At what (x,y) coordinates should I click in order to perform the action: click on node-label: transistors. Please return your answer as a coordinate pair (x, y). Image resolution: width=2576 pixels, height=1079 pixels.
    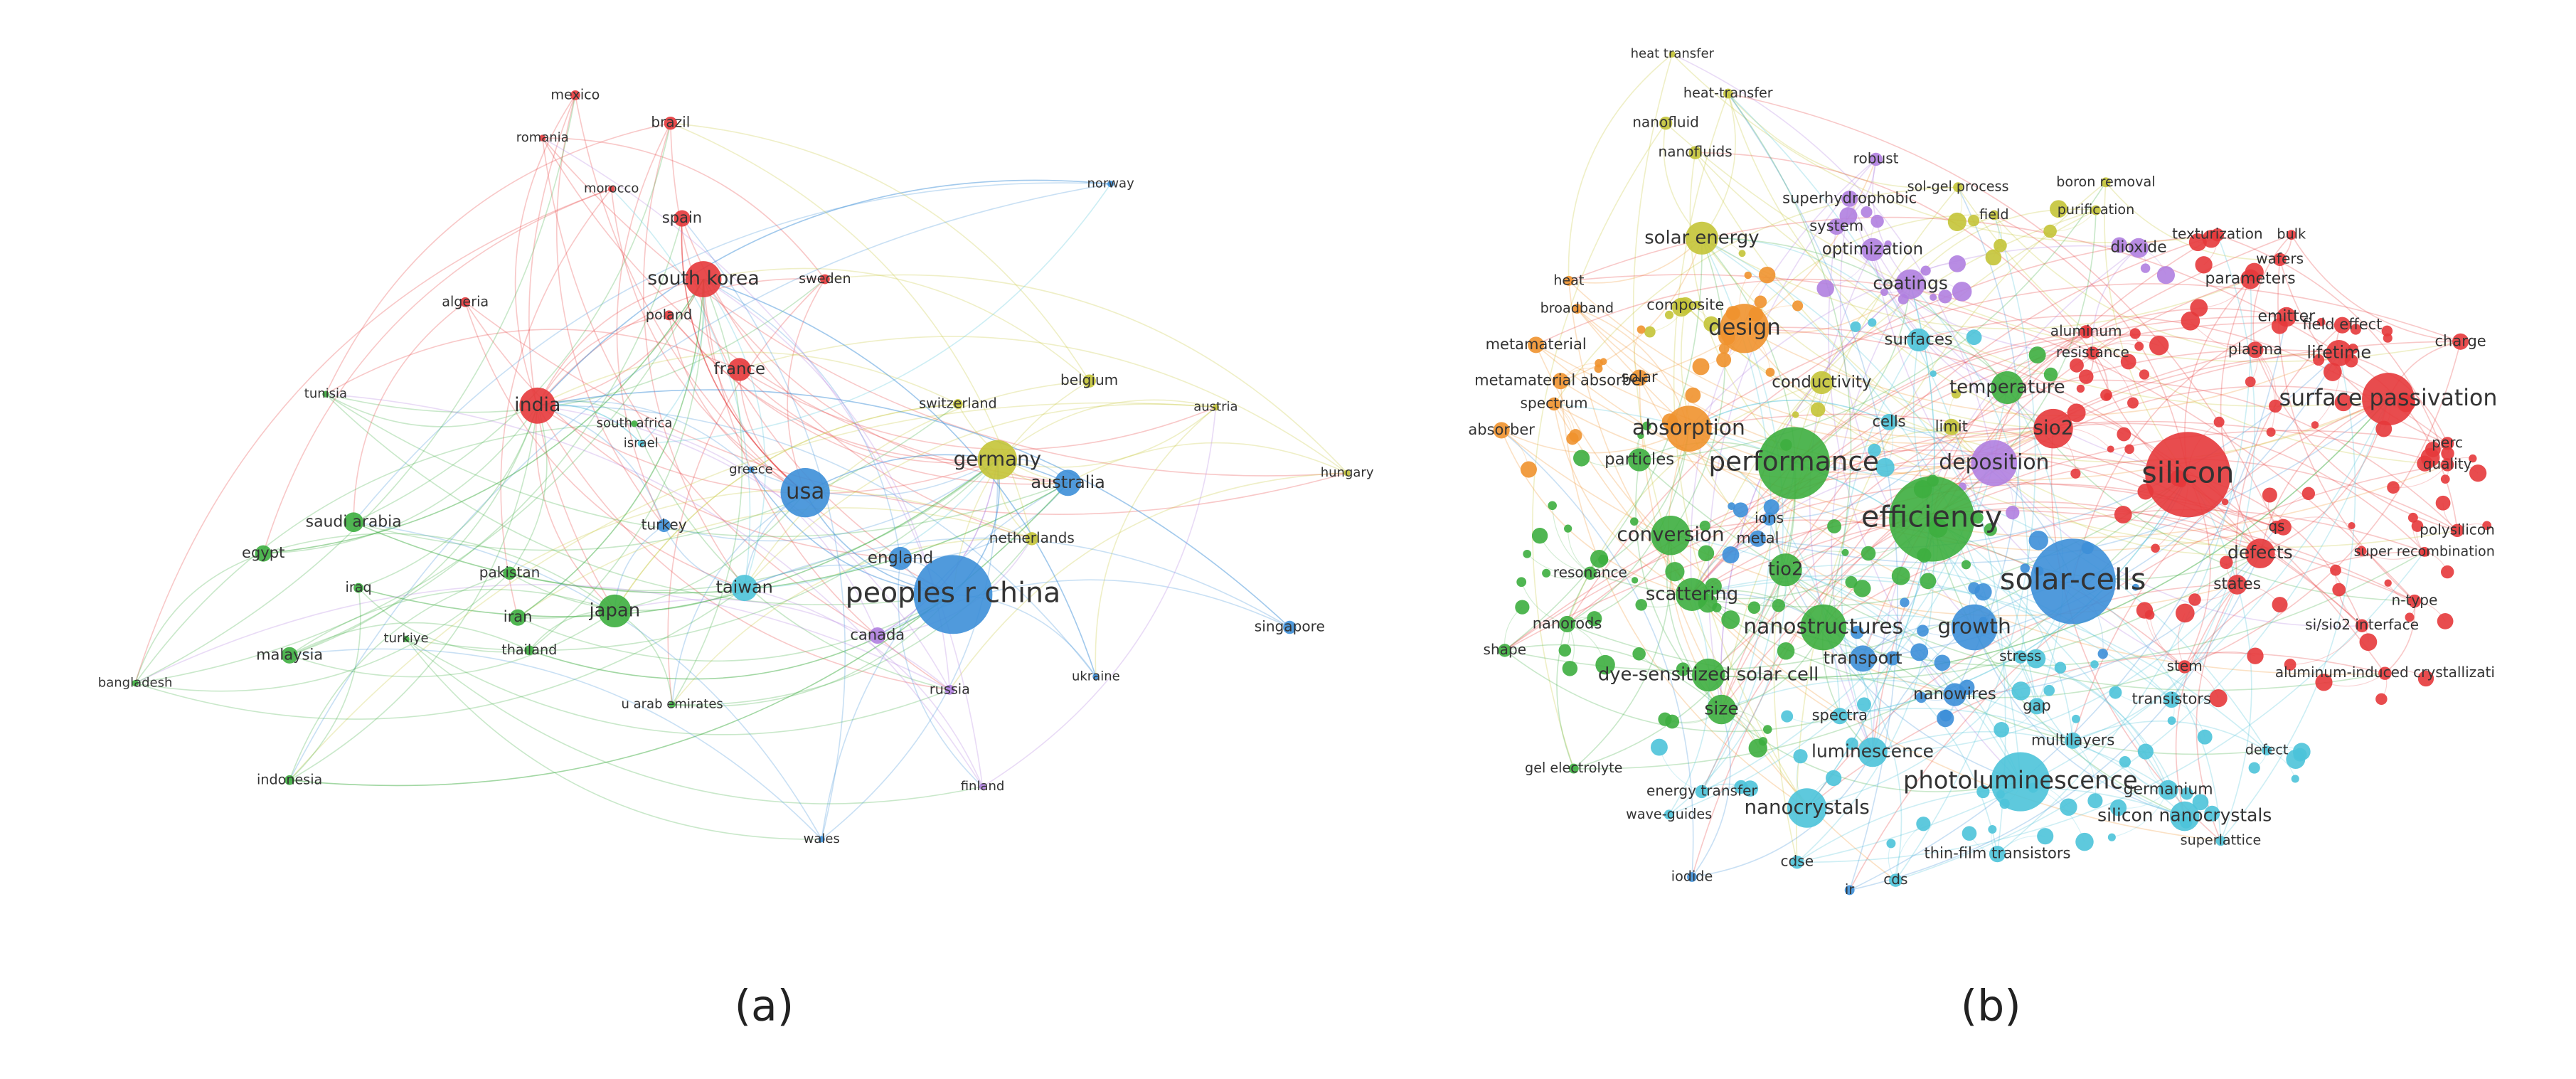
    Looking at the image, I should click on (2171, 699).